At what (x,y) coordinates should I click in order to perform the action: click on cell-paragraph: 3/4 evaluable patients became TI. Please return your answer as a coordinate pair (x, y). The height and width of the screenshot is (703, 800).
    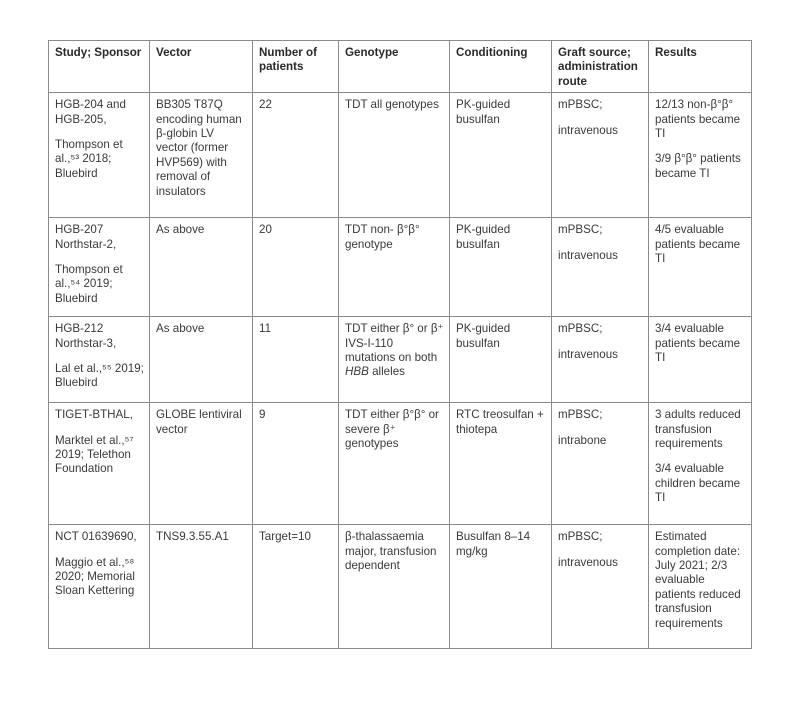
    Looking at the image, I should click on (698, 343).